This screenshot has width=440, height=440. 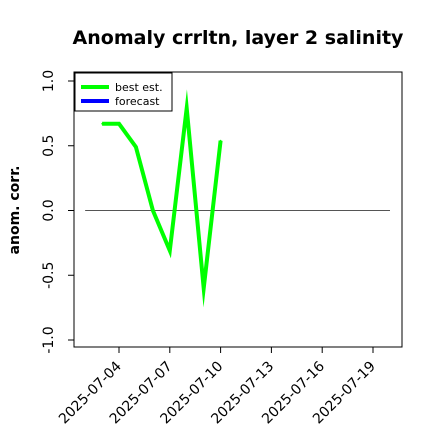 What do you see at coordinates (49, 339) in the screenshot?
I see `y-tick-label: -1.0` at bounding box center [49, 339].